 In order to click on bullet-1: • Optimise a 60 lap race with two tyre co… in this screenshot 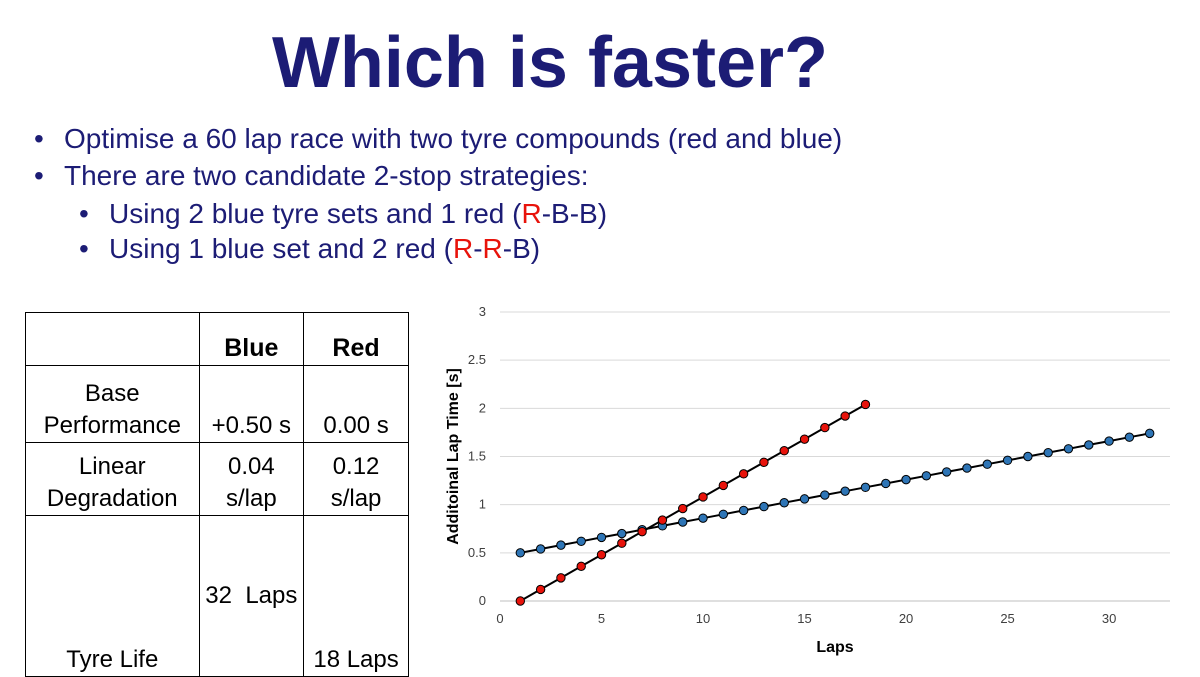, I will do `click(438, 139)`.